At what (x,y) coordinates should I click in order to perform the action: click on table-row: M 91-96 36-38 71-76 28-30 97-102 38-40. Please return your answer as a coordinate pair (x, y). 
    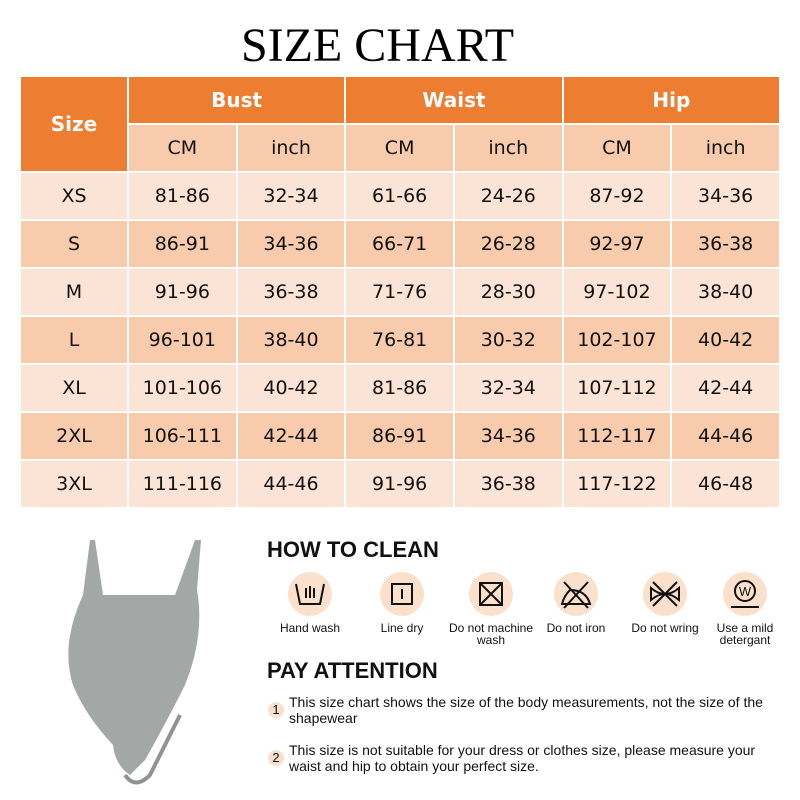
    Looking at the image, I should click on (400, 292).